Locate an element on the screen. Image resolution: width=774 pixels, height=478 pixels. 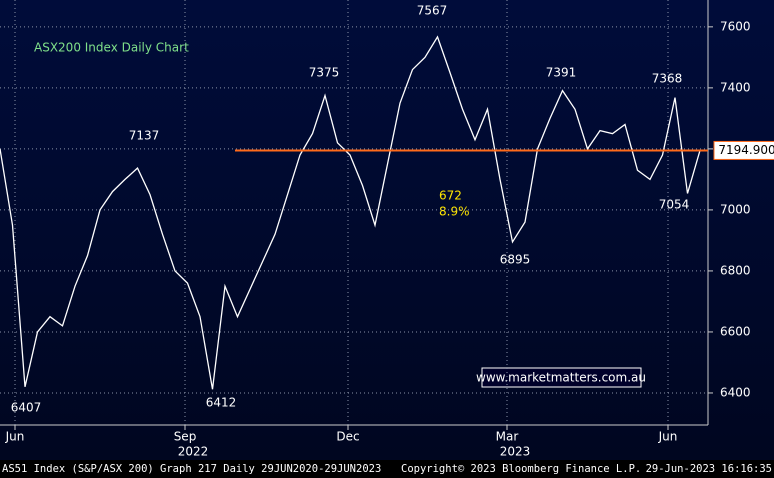
annotation: 6412 is located at coordinates (221, 403).